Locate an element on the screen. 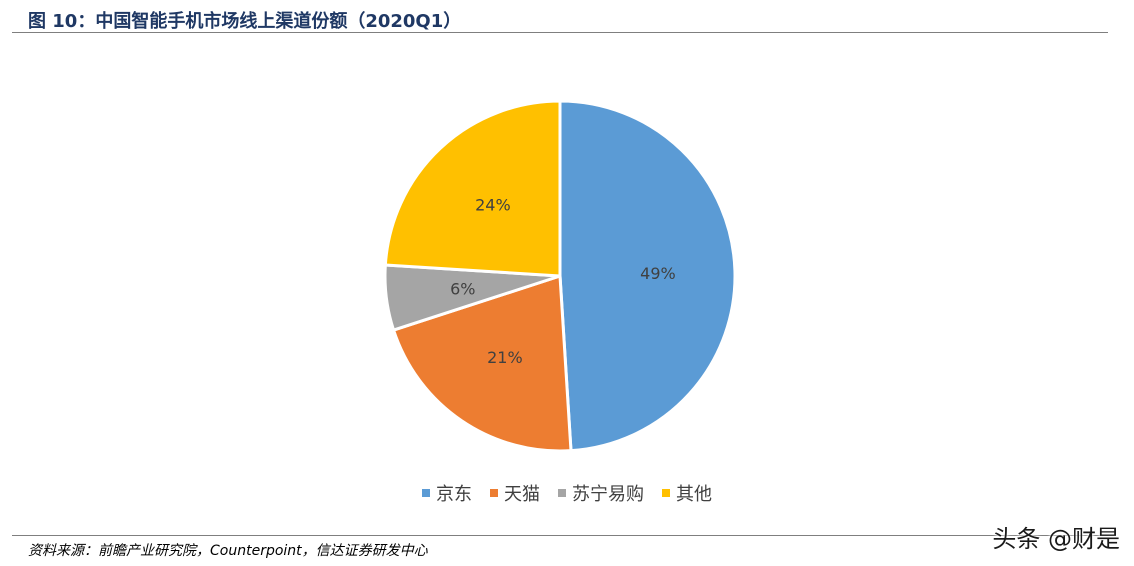  legend-swatch-suning is located at coordinates (562, 493).